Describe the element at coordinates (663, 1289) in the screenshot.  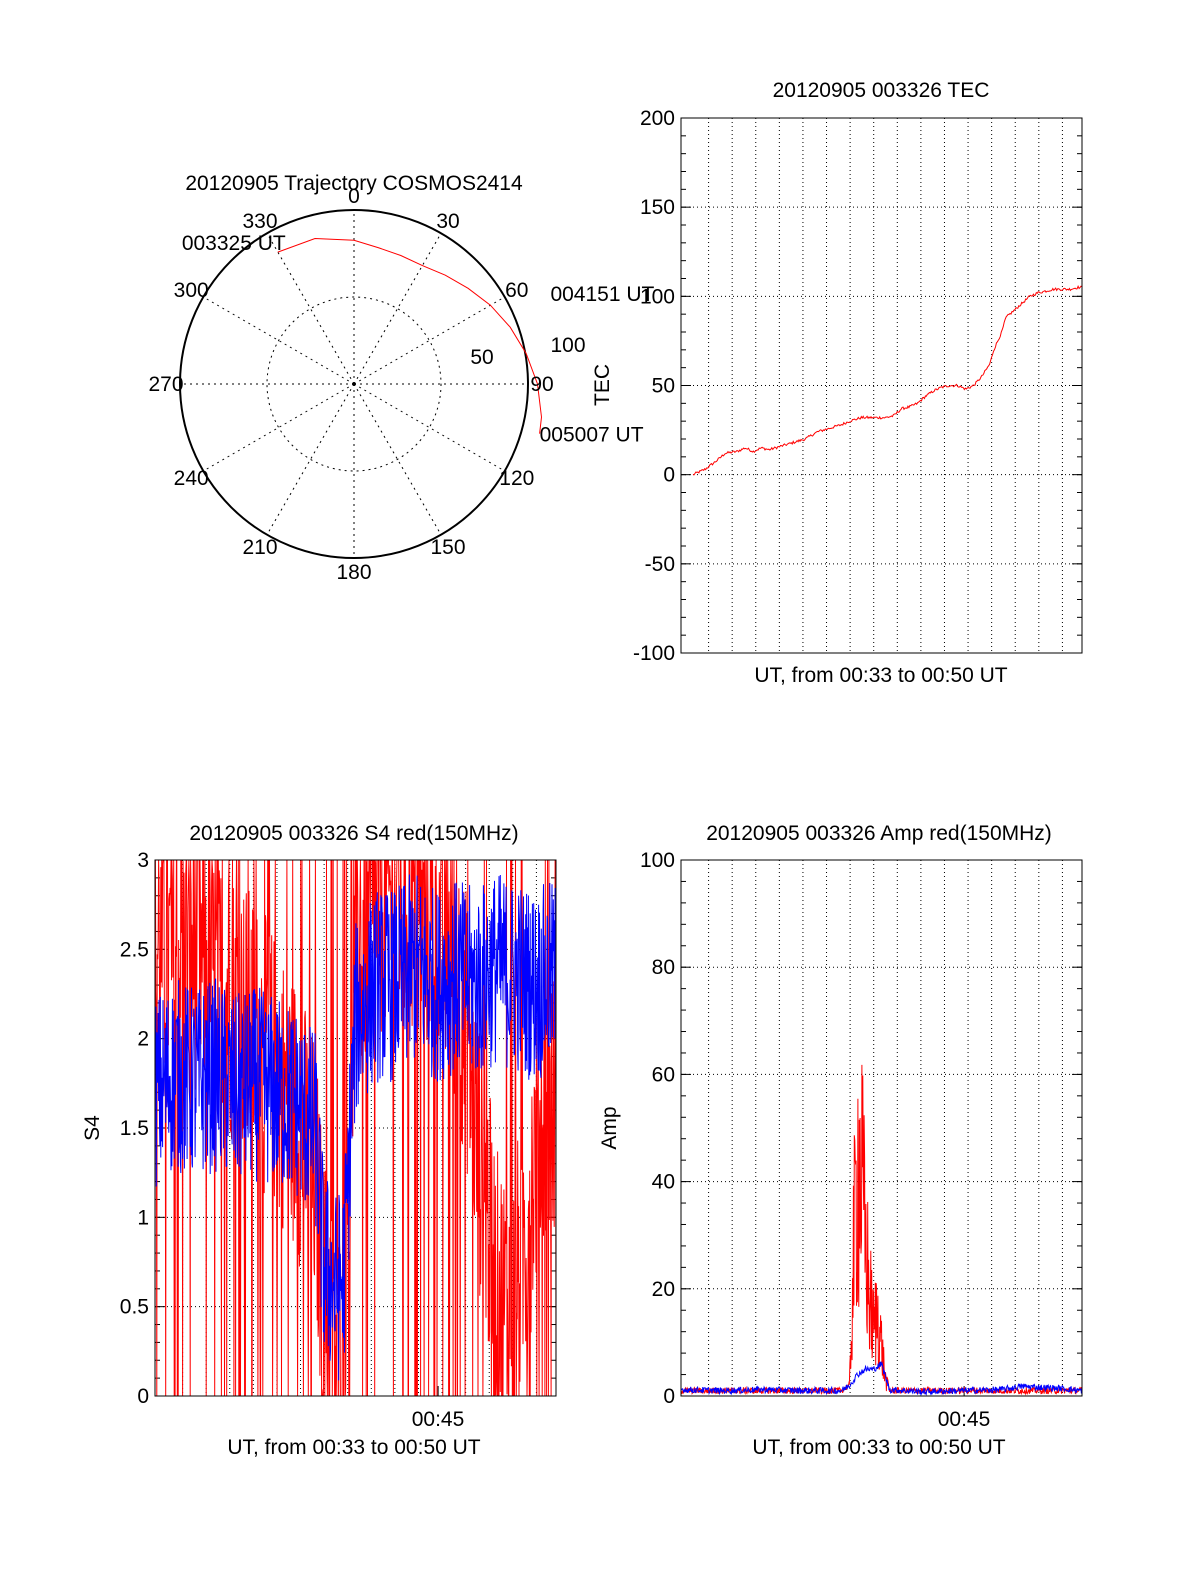
I see `amp-ytick-label: 20` at that location.